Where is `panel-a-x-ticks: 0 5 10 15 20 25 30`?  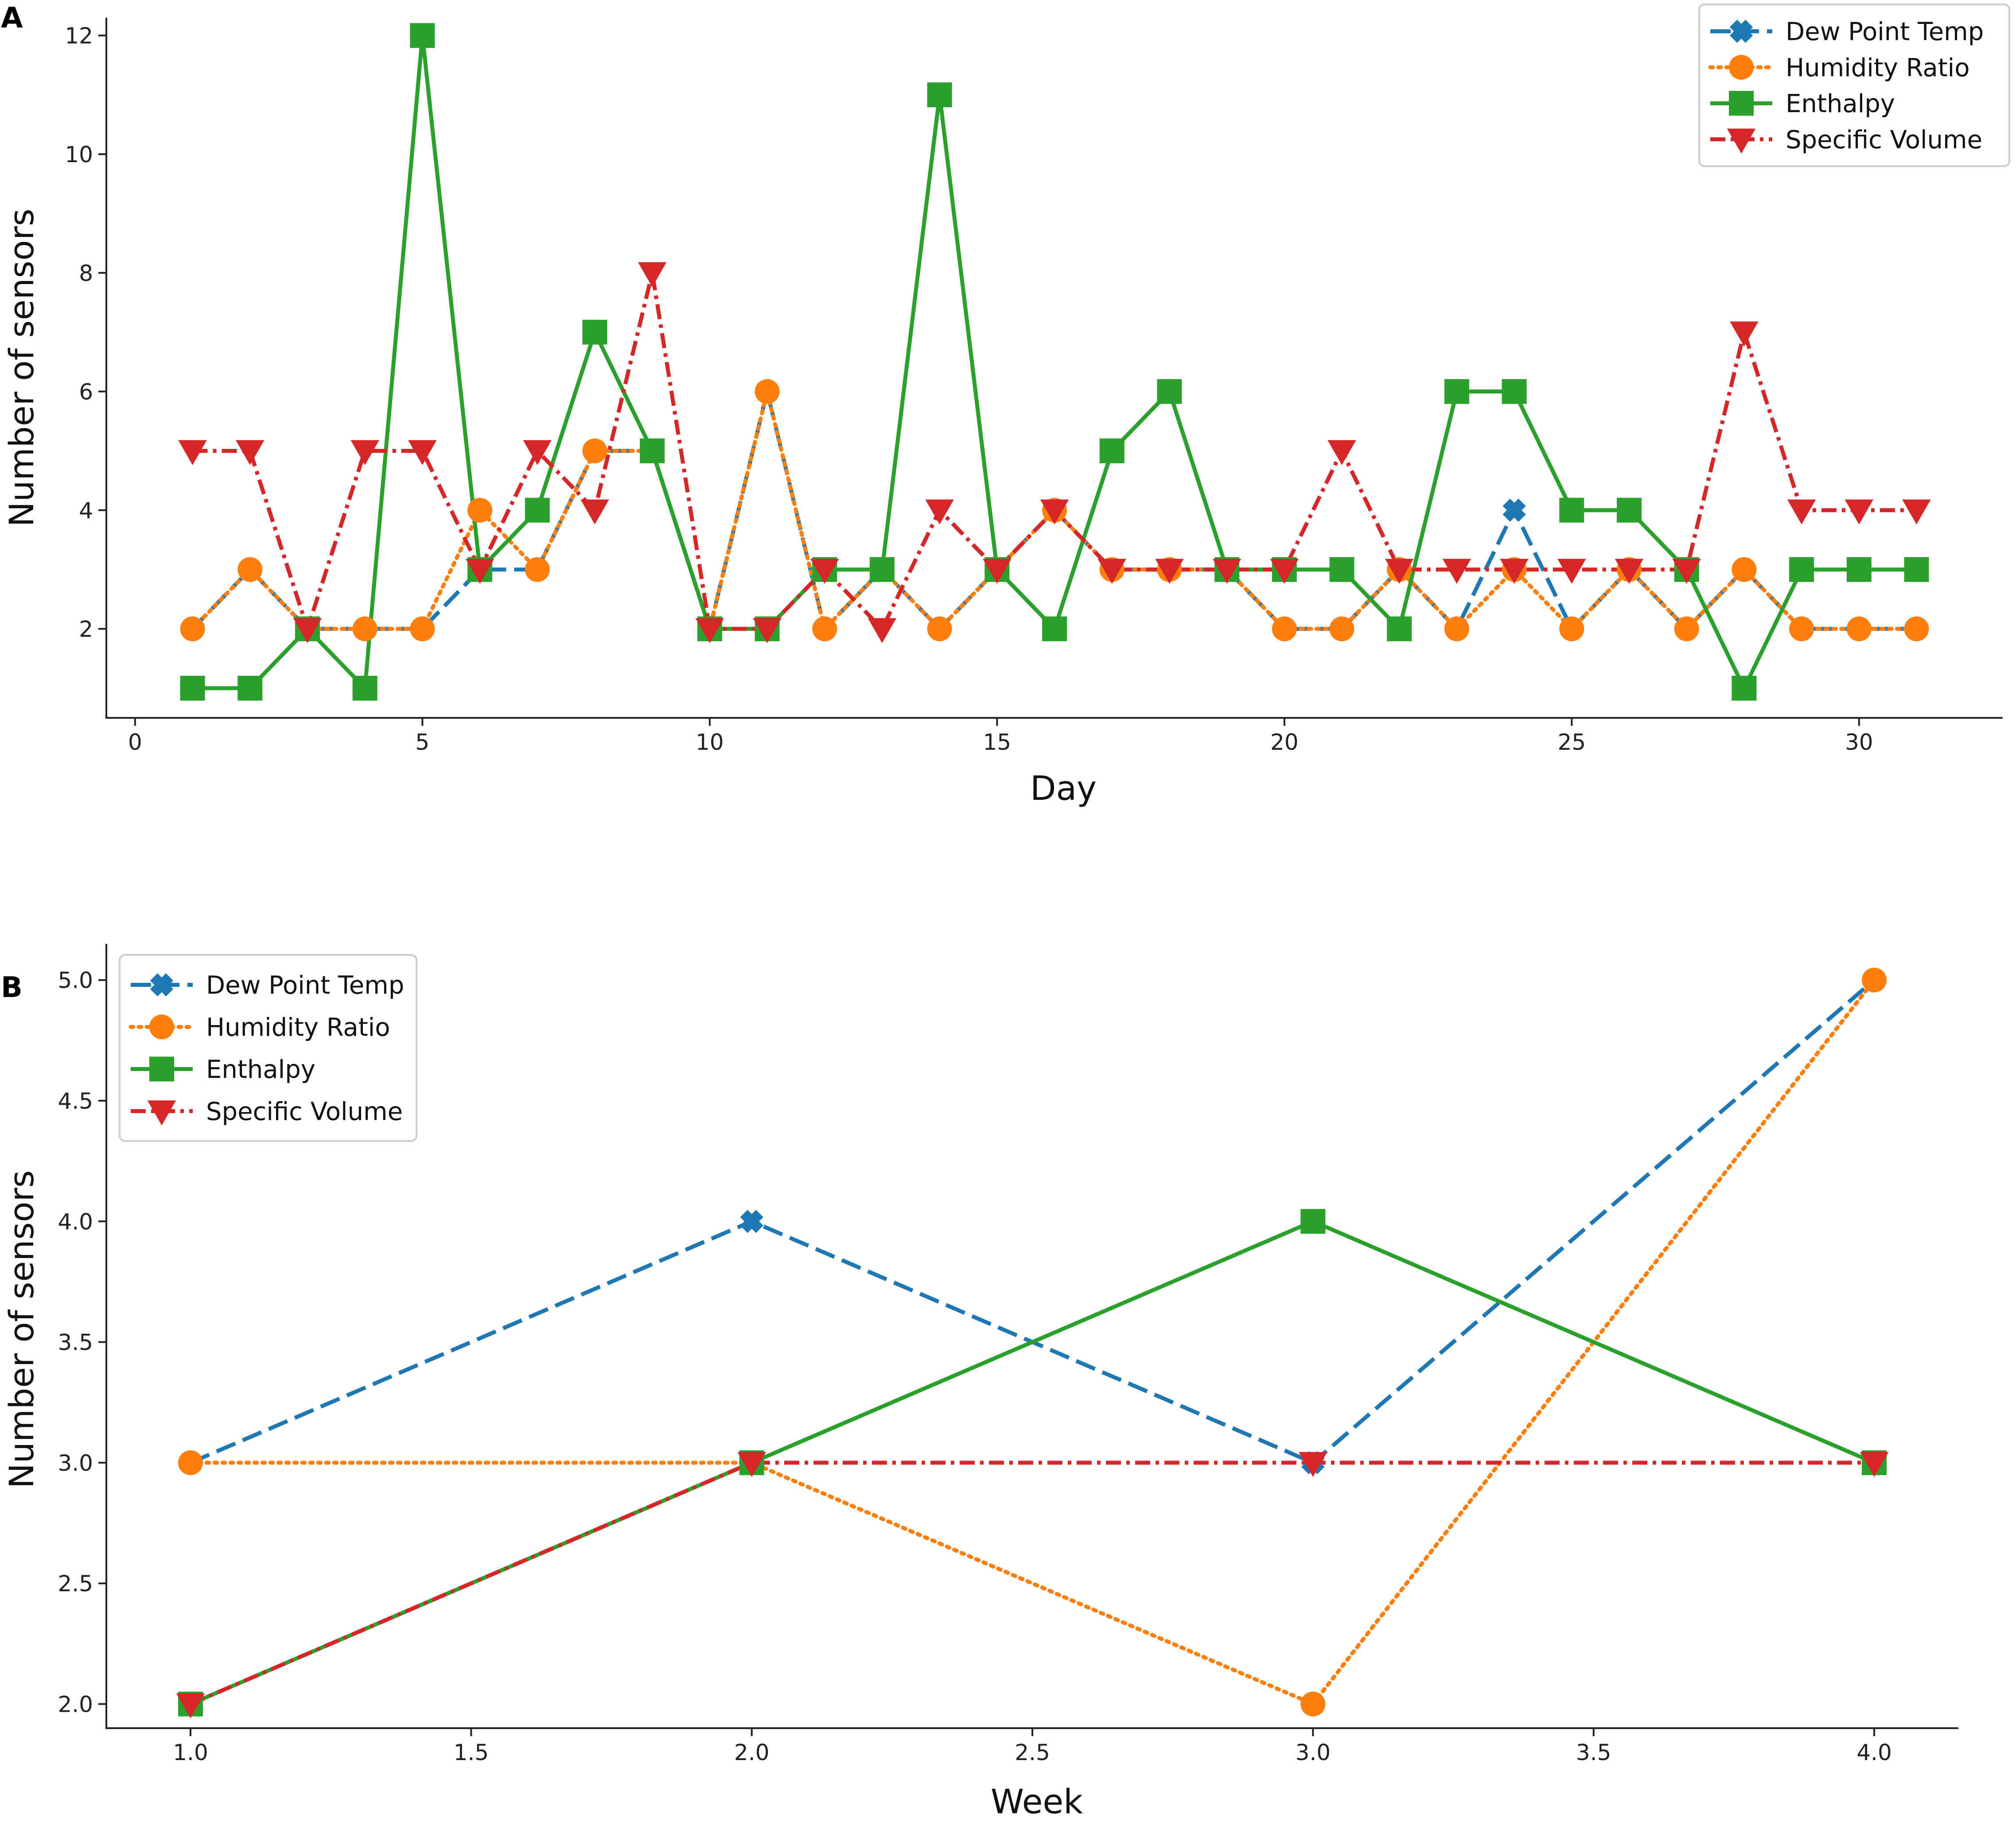
panel-a-x-ticks: 0 5 10 15 20 25 30 is located at coordinates (1001, 736).